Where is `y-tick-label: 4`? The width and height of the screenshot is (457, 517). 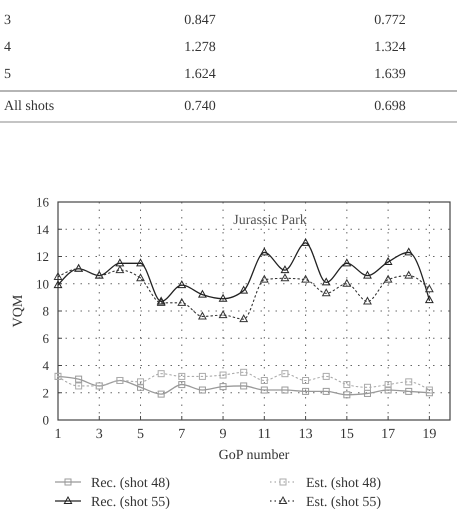
y-tick-label: 4 is located at coordinates (46, 366).